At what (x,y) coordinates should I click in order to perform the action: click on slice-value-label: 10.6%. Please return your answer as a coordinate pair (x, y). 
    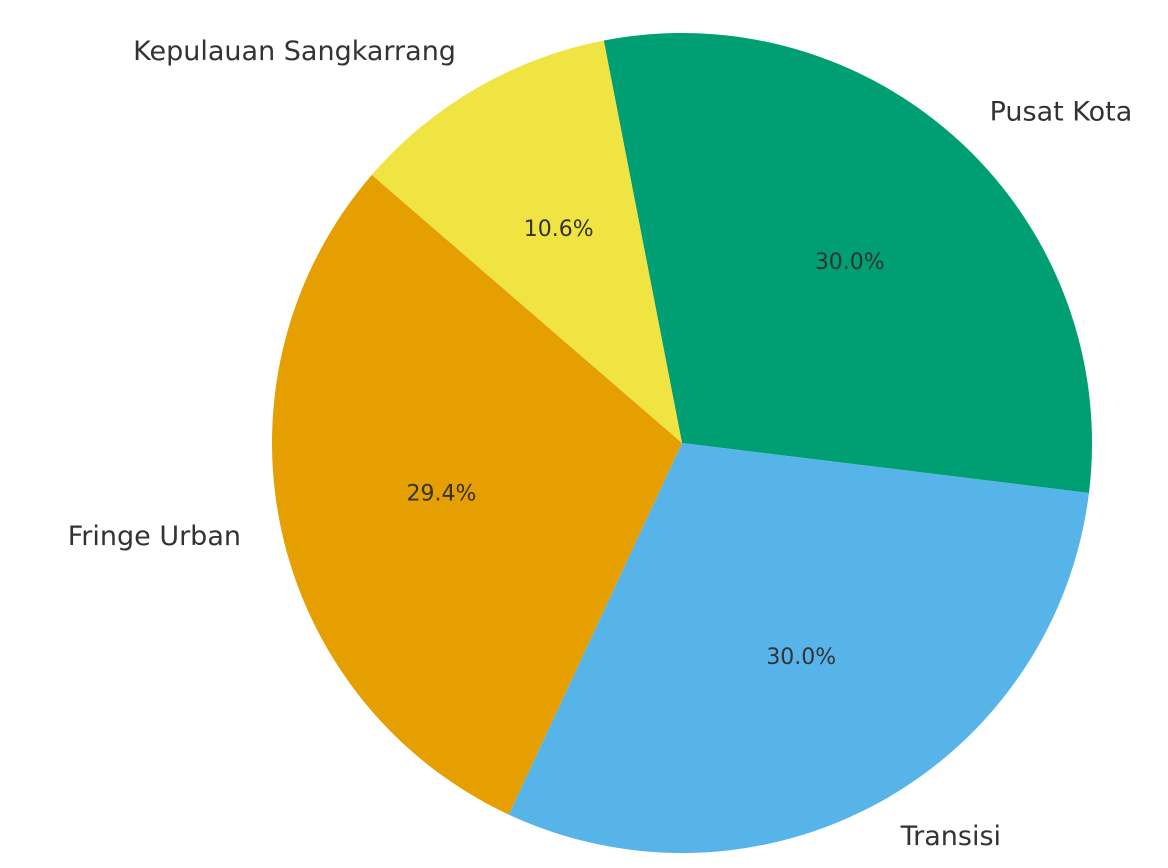
    Looking at the image, I should click on (559, 229).